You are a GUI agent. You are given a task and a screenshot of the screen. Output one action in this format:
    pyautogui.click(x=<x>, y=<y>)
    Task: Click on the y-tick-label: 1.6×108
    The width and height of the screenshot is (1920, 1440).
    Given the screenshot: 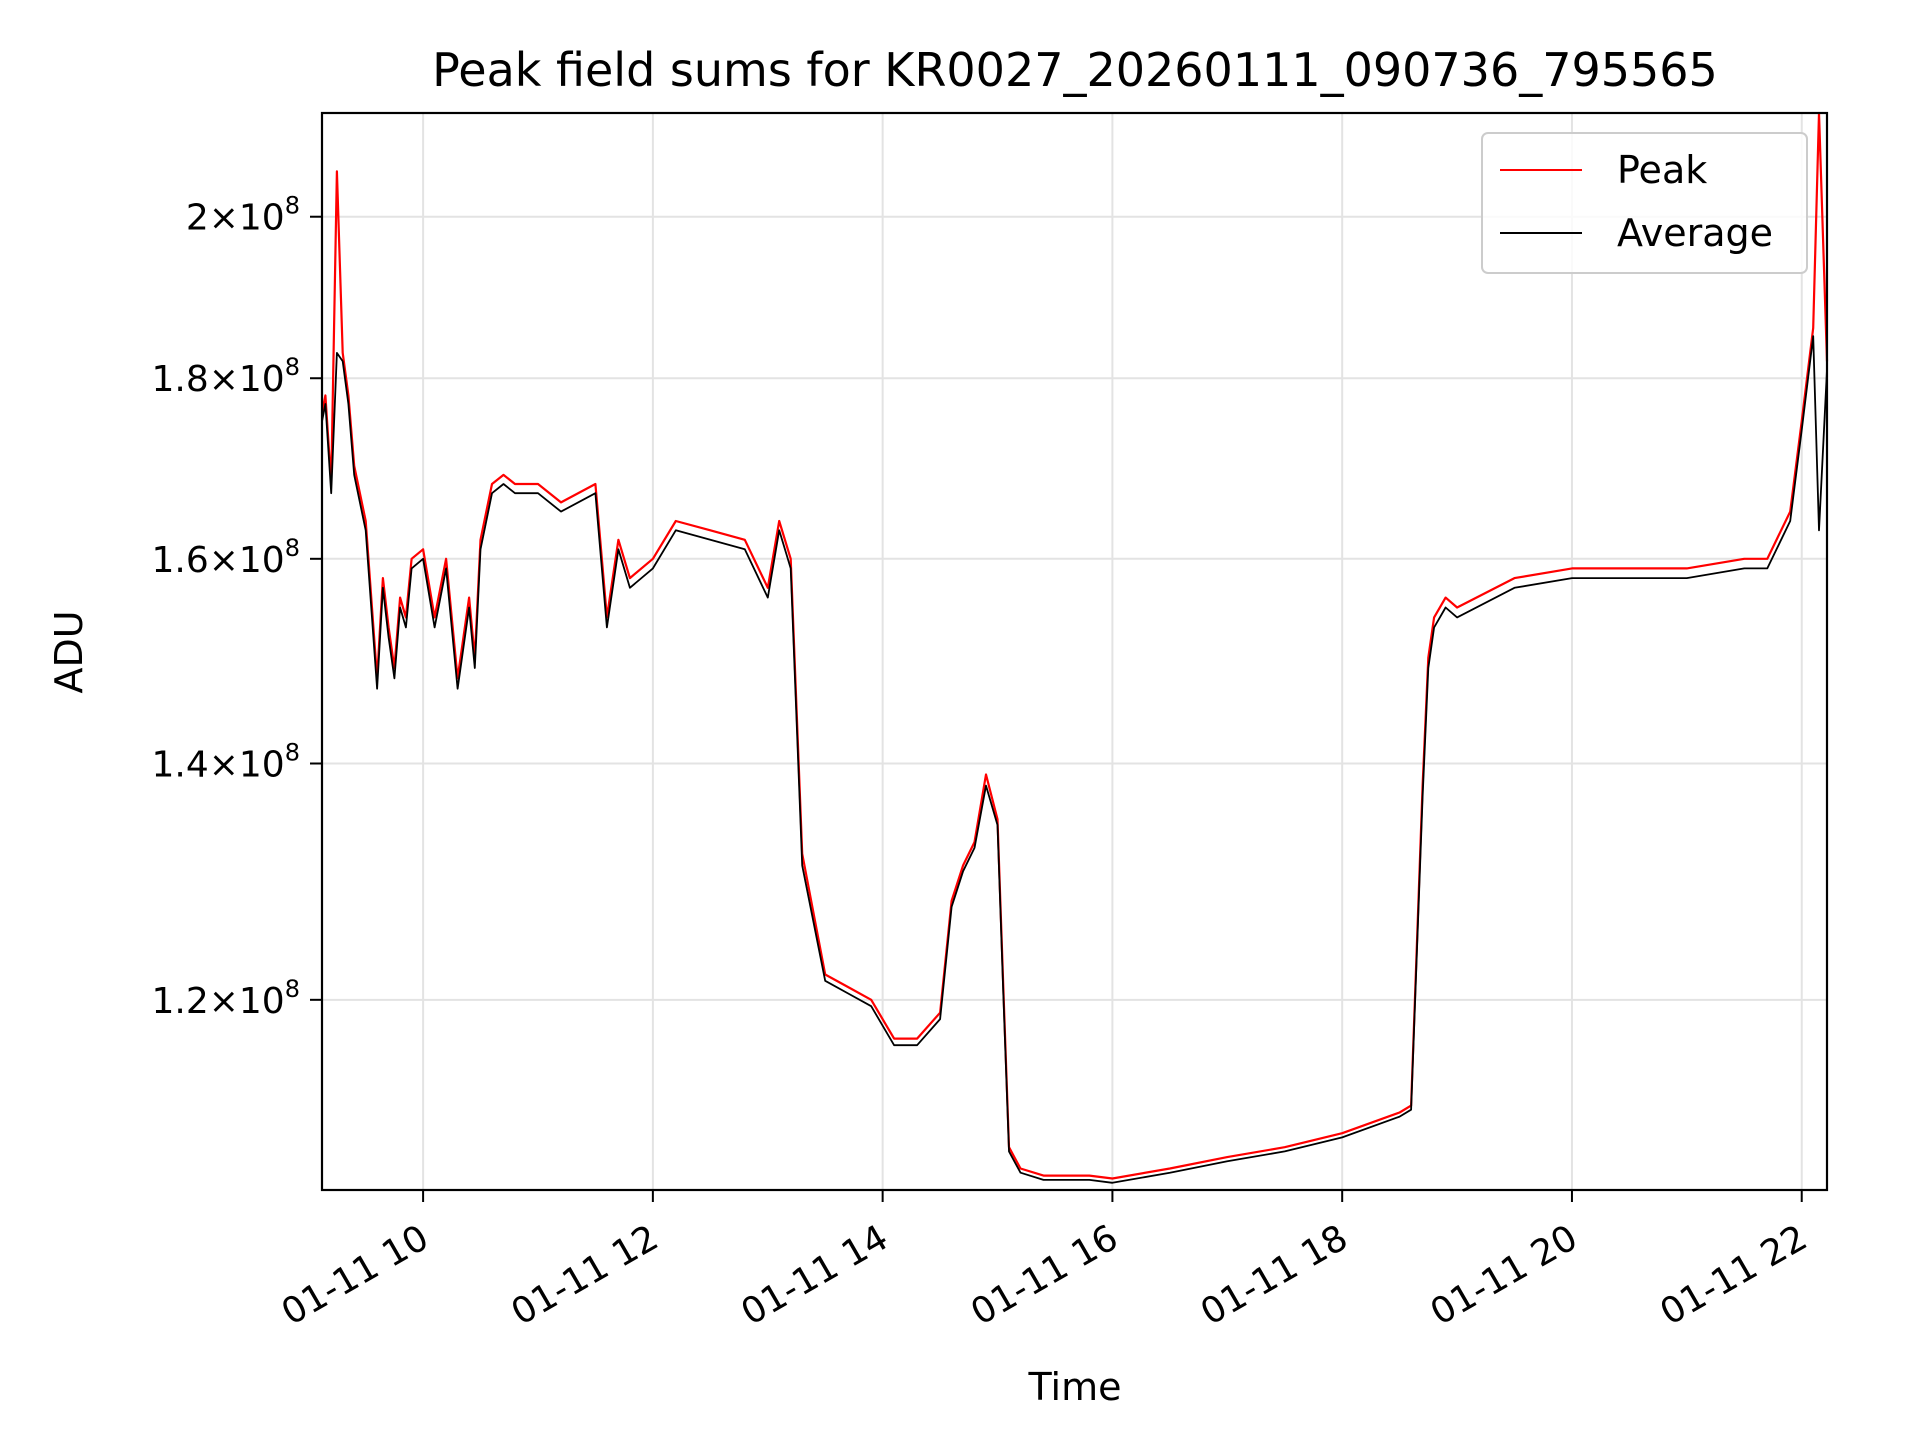 What is the action you would take?
    pyautogui.click(x=225, y=557)
    